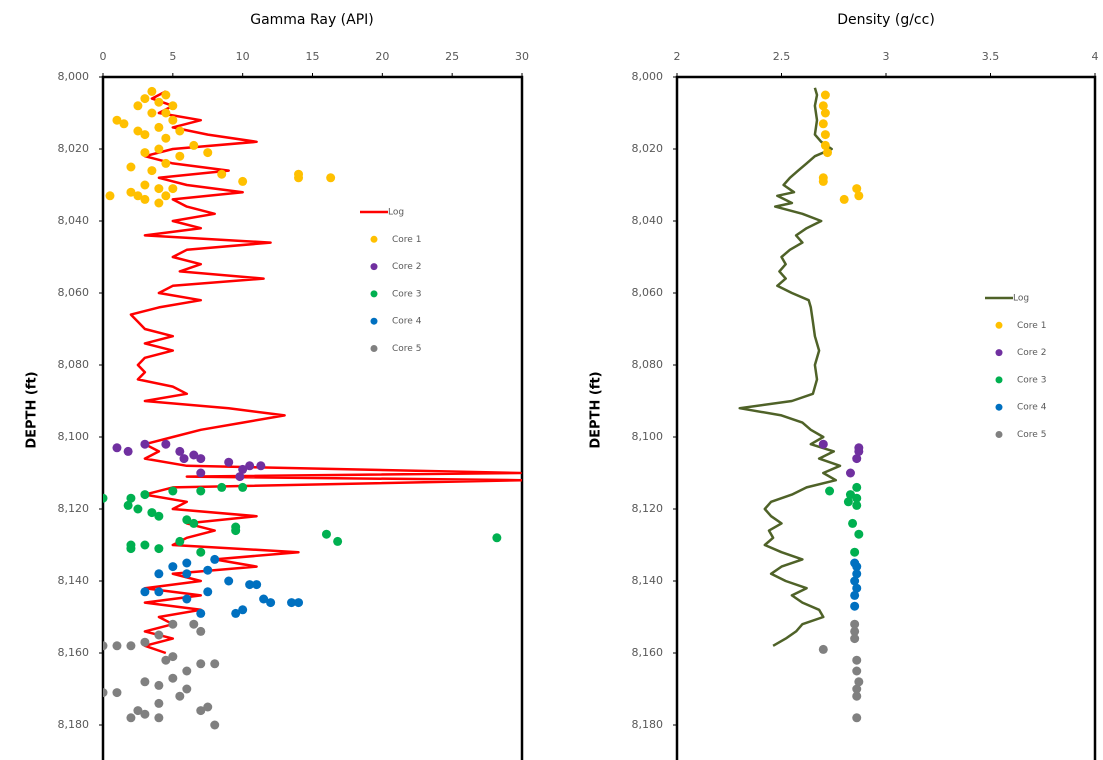 This screenshot has width=1103, height=760. I want to click on y-tick-label: 8,060, so click(74, 292).